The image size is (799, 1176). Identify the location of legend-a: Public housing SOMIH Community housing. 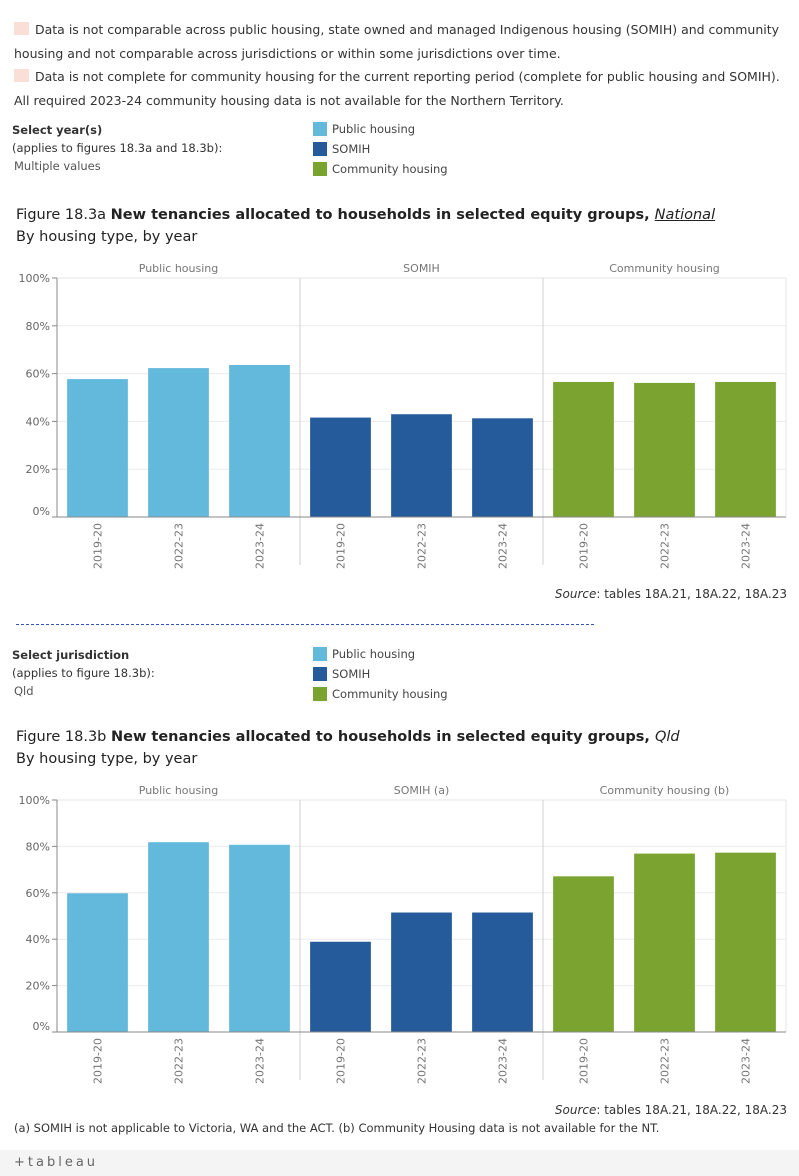
(380, 149).